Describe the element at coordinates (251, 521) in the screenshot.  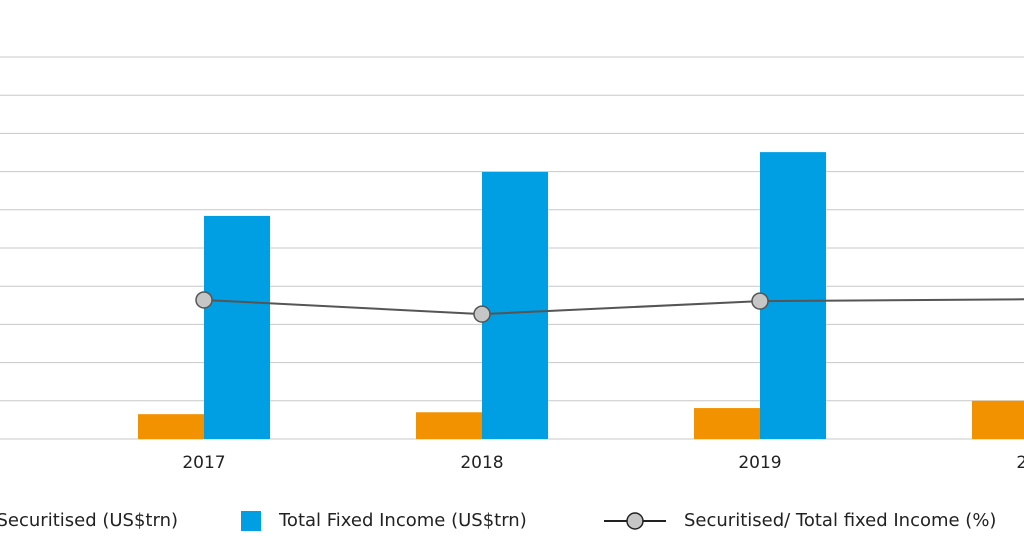
I see `legend-swatch` at that location.